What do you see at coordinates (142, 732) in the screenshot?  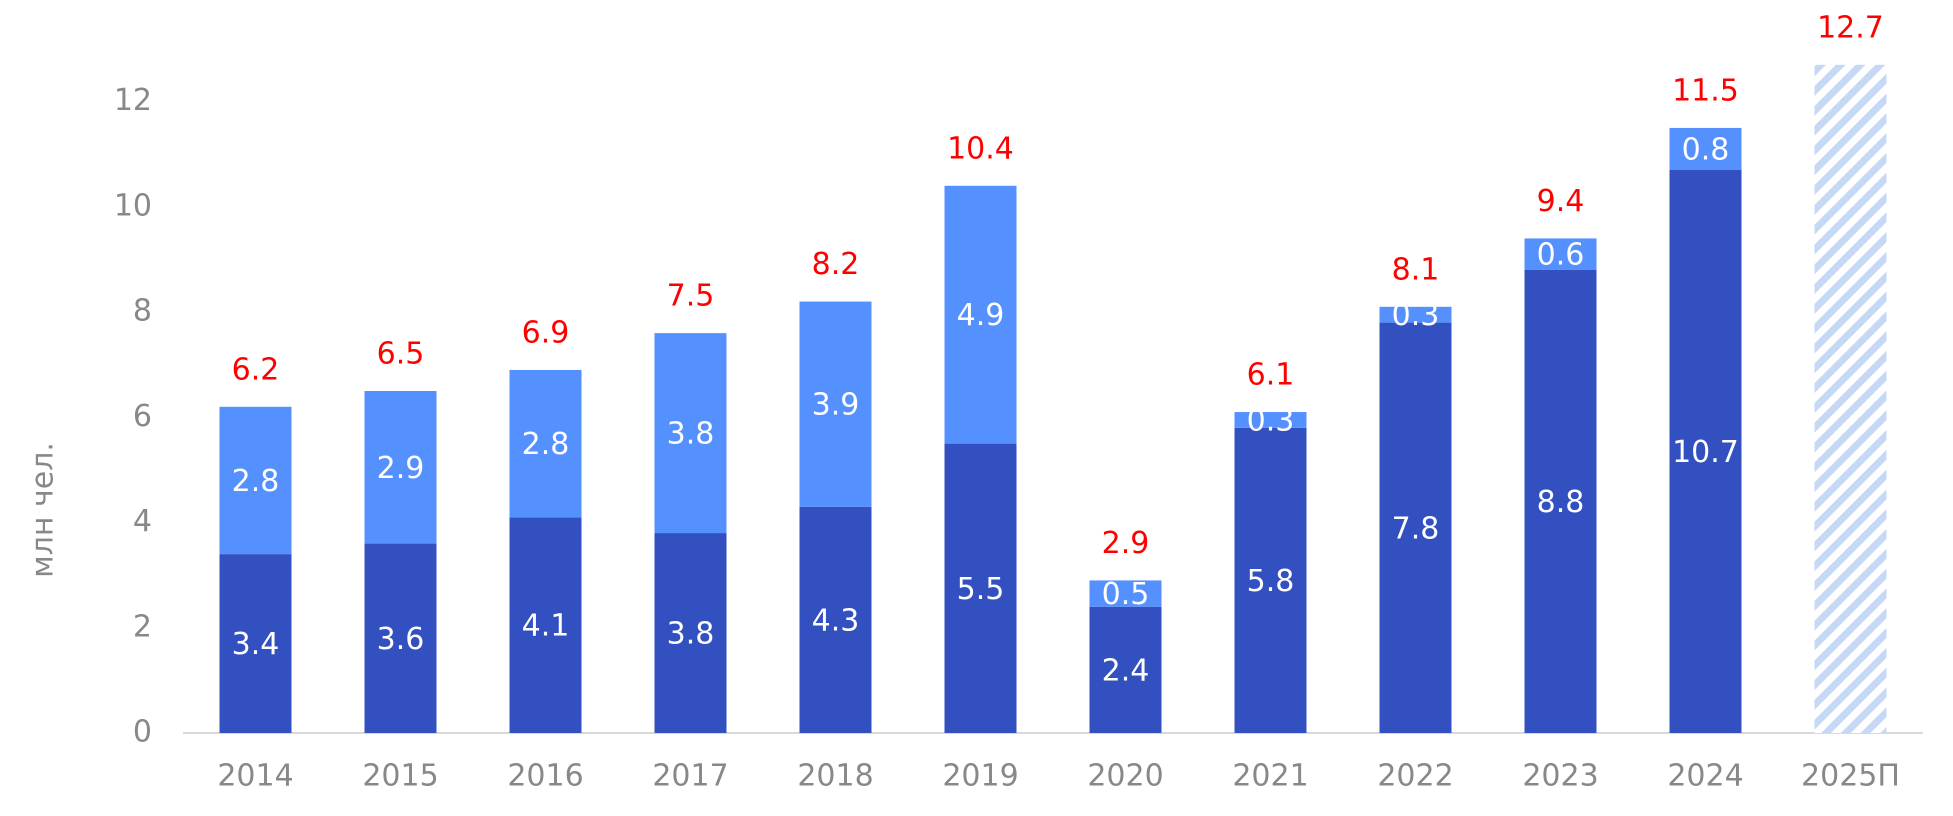 I see `y-tick-label: 0` at bounding box center [142, 732].